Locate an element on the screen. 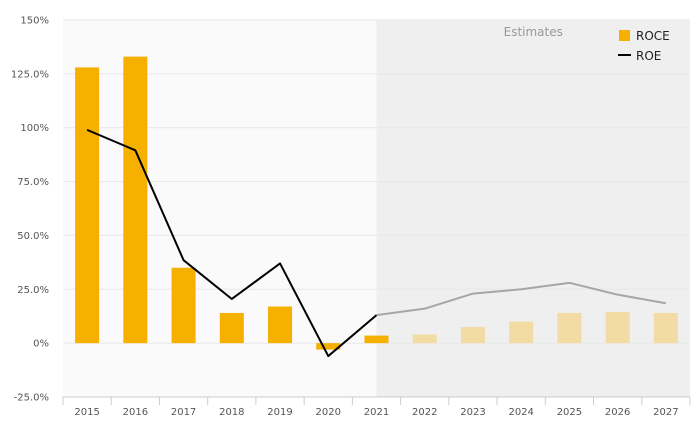  y-tick-label: 25.0% is located at coordinates (33, 290).